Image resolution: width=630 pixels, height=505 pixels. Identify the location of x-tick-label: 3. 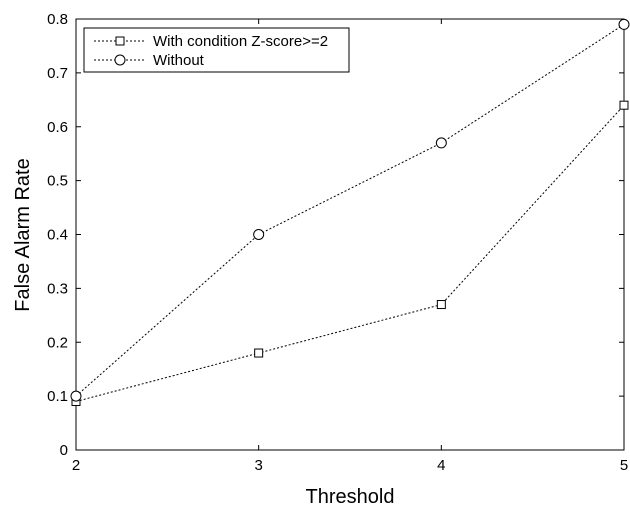
(258, 465).